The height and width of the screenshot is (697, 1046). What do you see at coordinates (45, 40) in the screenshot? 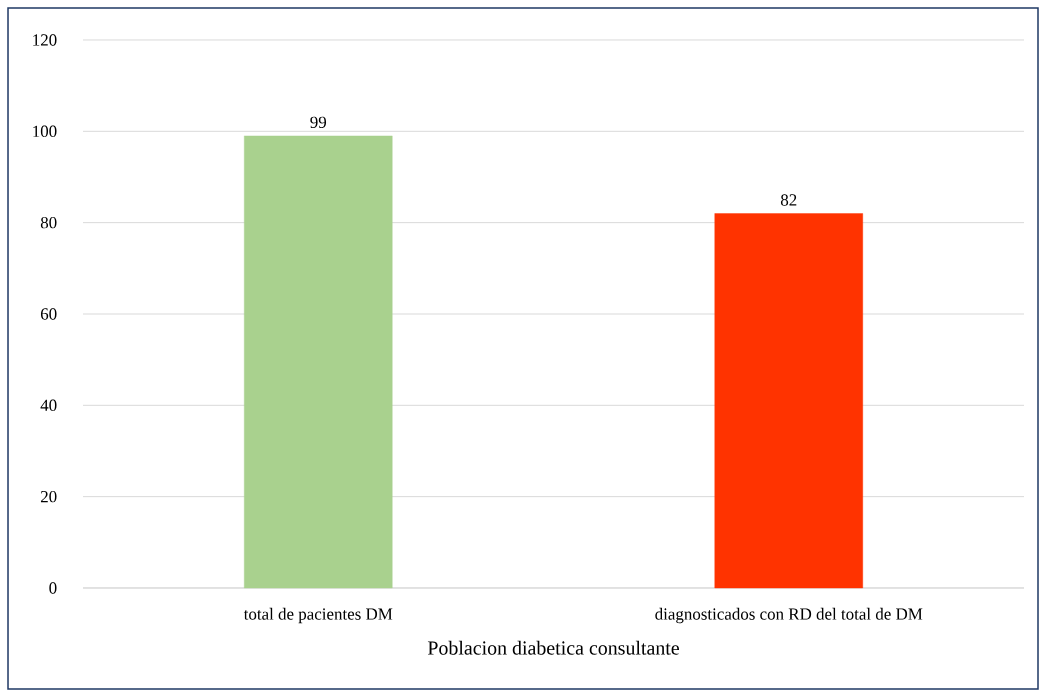
I see `y-tick-label: 120` at bounding box center [45, 40].